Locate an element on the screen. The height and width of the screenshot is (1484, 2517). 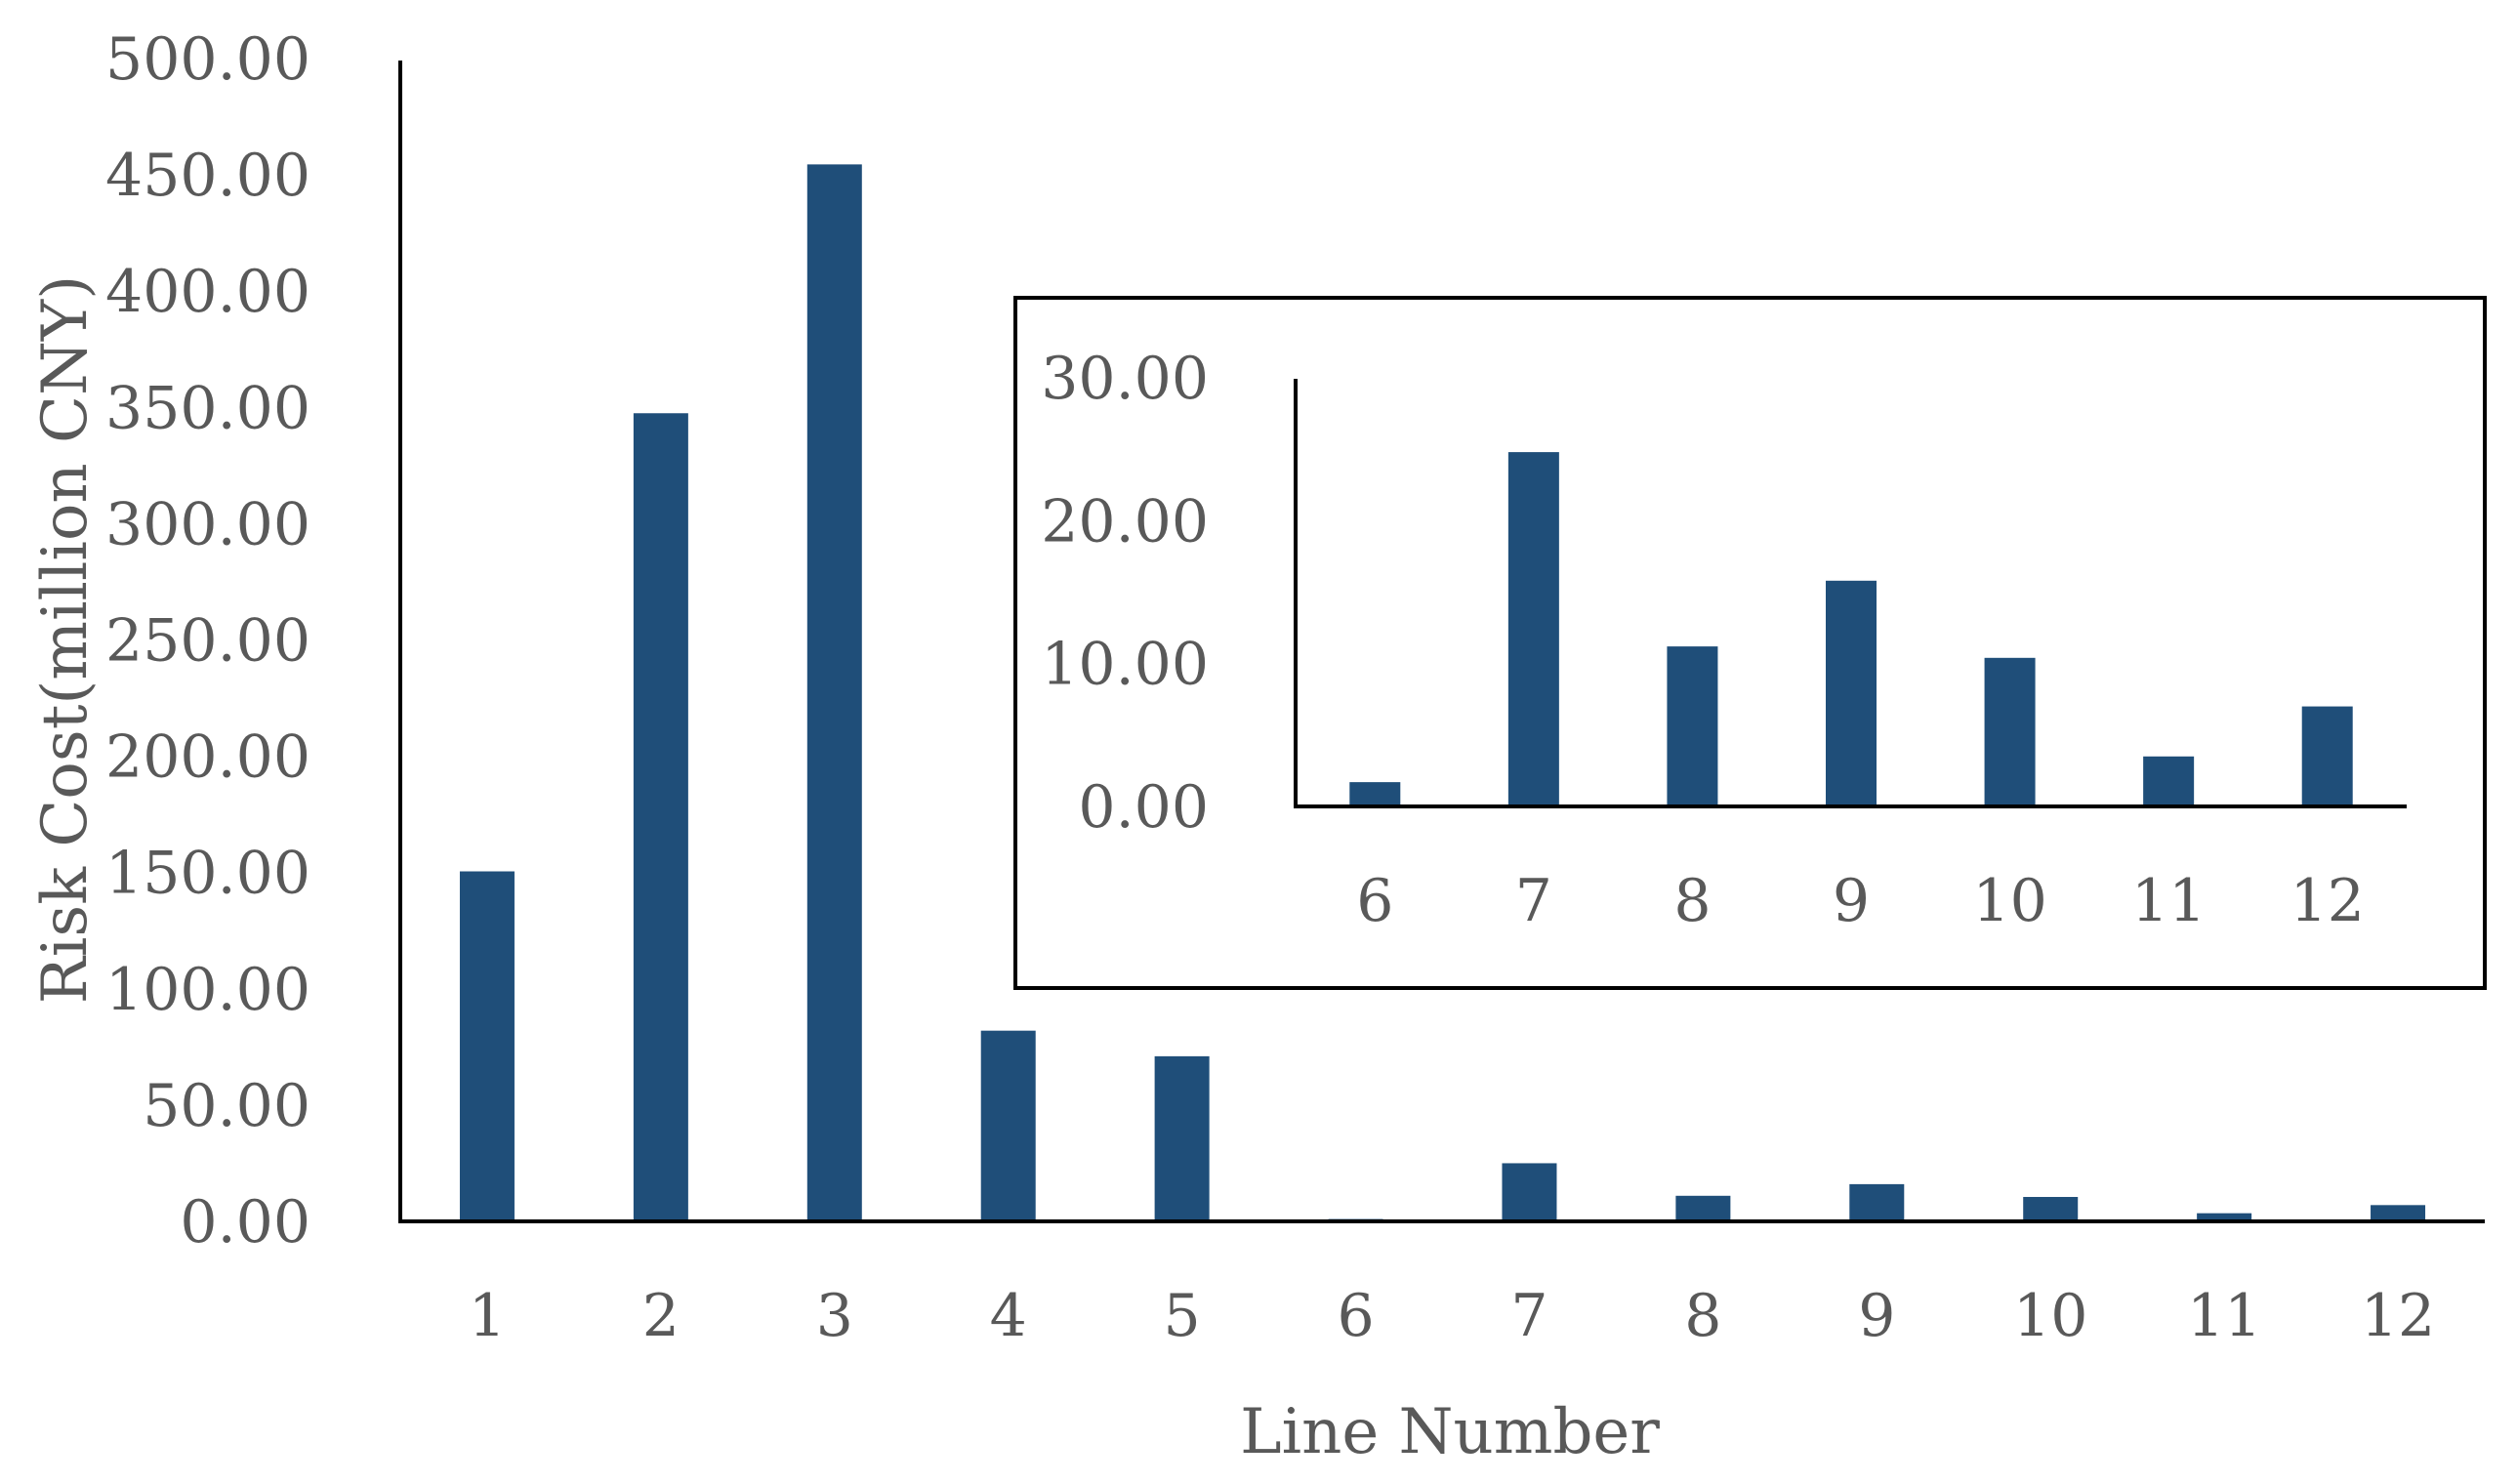
y-tick-label: 400.00 is located at coordinates (207, 292).